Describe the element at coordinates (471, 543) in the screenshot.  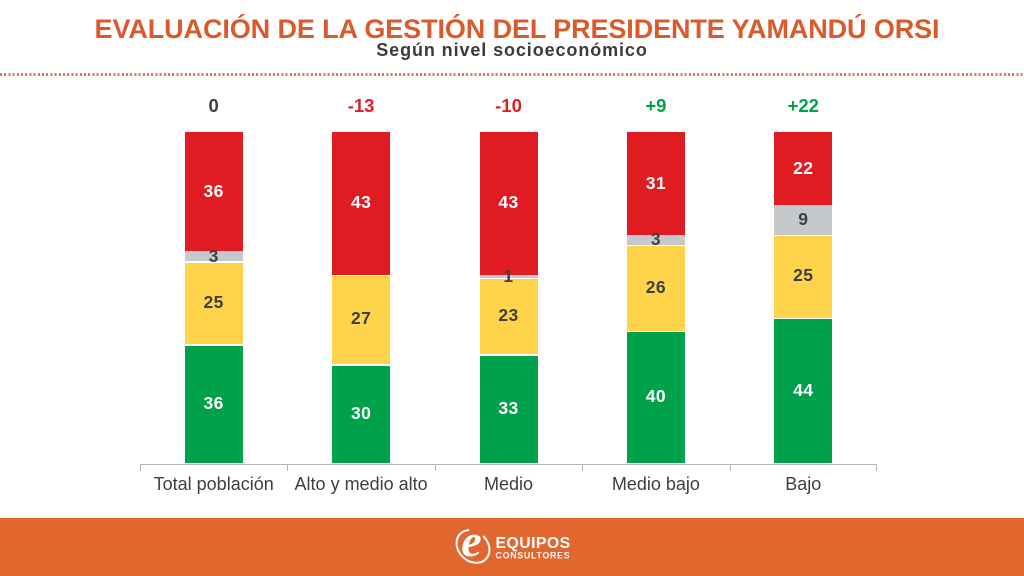
I see `svg-text: e` at that location.